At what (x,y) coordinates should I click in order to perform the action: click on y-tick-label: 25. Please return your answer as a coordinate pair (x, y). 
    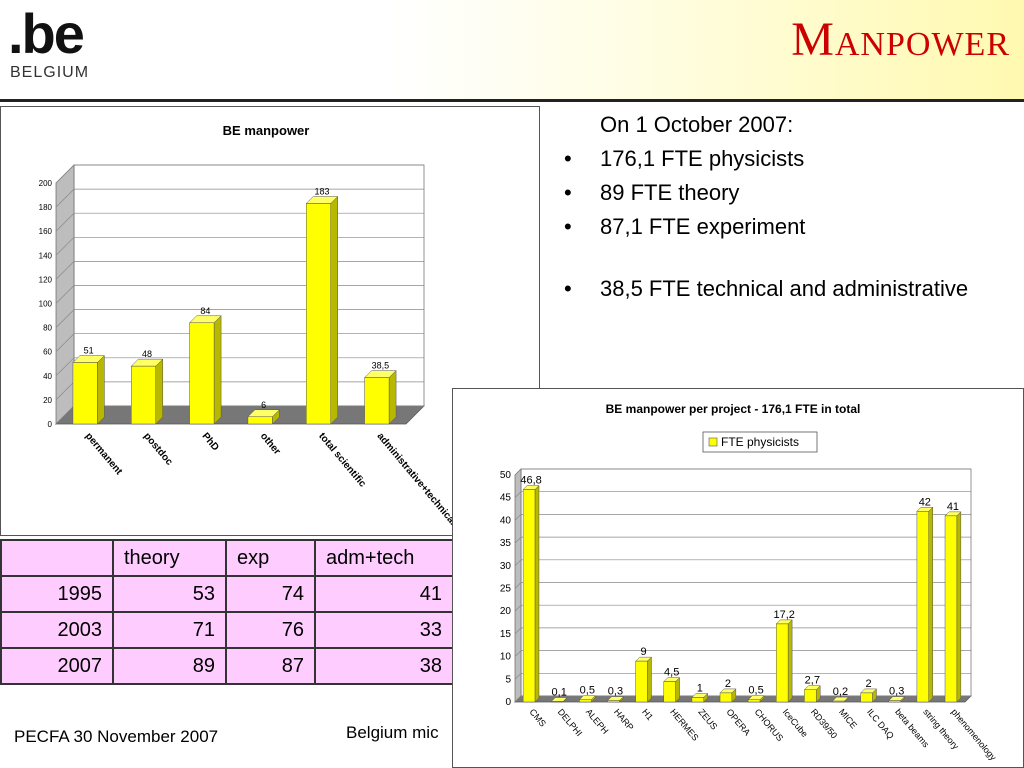
    Looking at the image, I should click on (506, 589).